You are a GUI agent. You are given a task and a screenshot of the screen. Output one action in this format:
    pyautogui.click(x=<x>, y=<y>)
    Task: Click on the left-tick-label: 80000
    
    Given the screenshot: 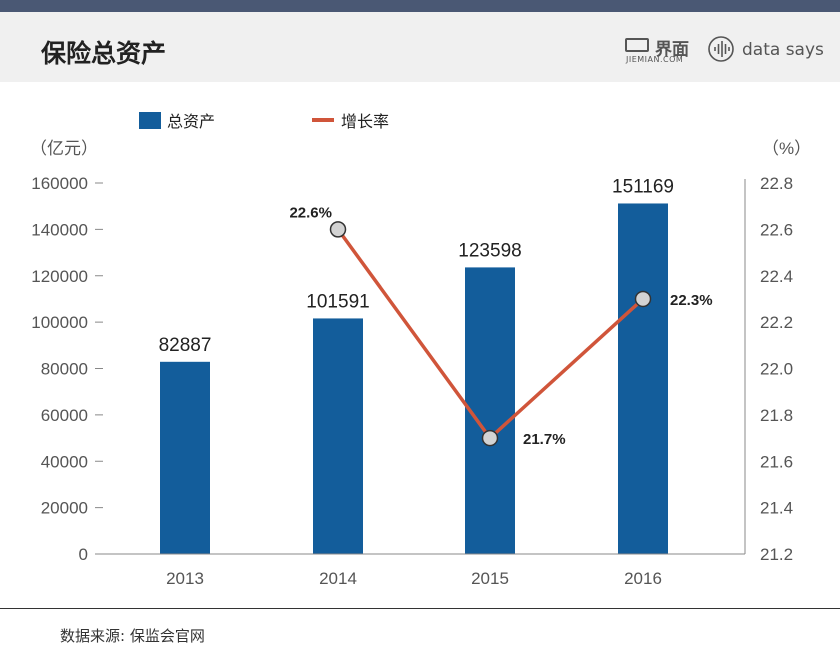 What is the action you would take?
    pyautogui.click(x=64, y=369)
    